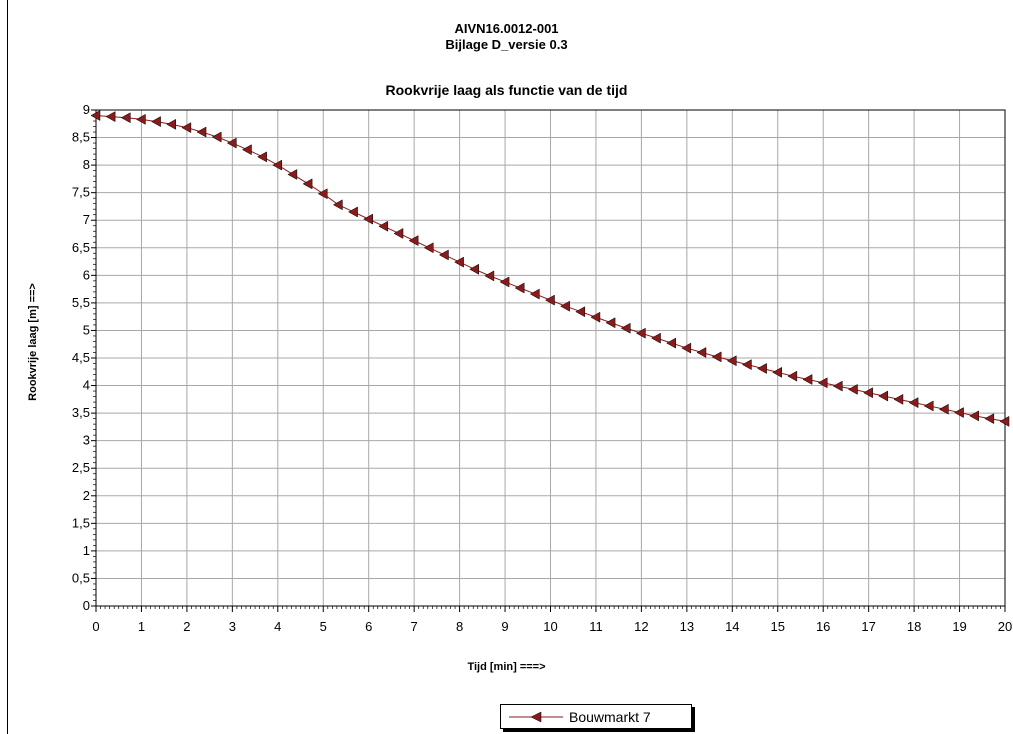  Describe the element at coordinates (86, 219) in the screenshot. I see `y-tick-label: 7` at that location.